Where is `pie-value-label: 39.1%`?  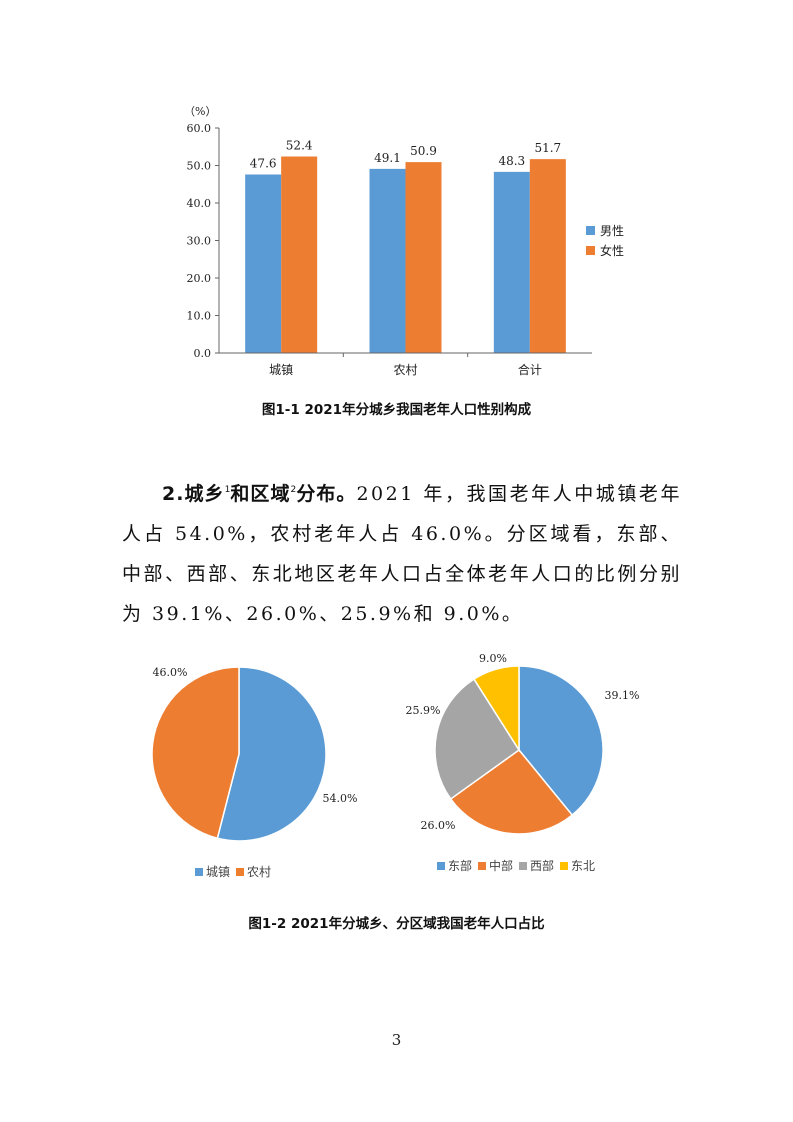
pie-value-label: 39.1% is located at coordinates (622, 695).